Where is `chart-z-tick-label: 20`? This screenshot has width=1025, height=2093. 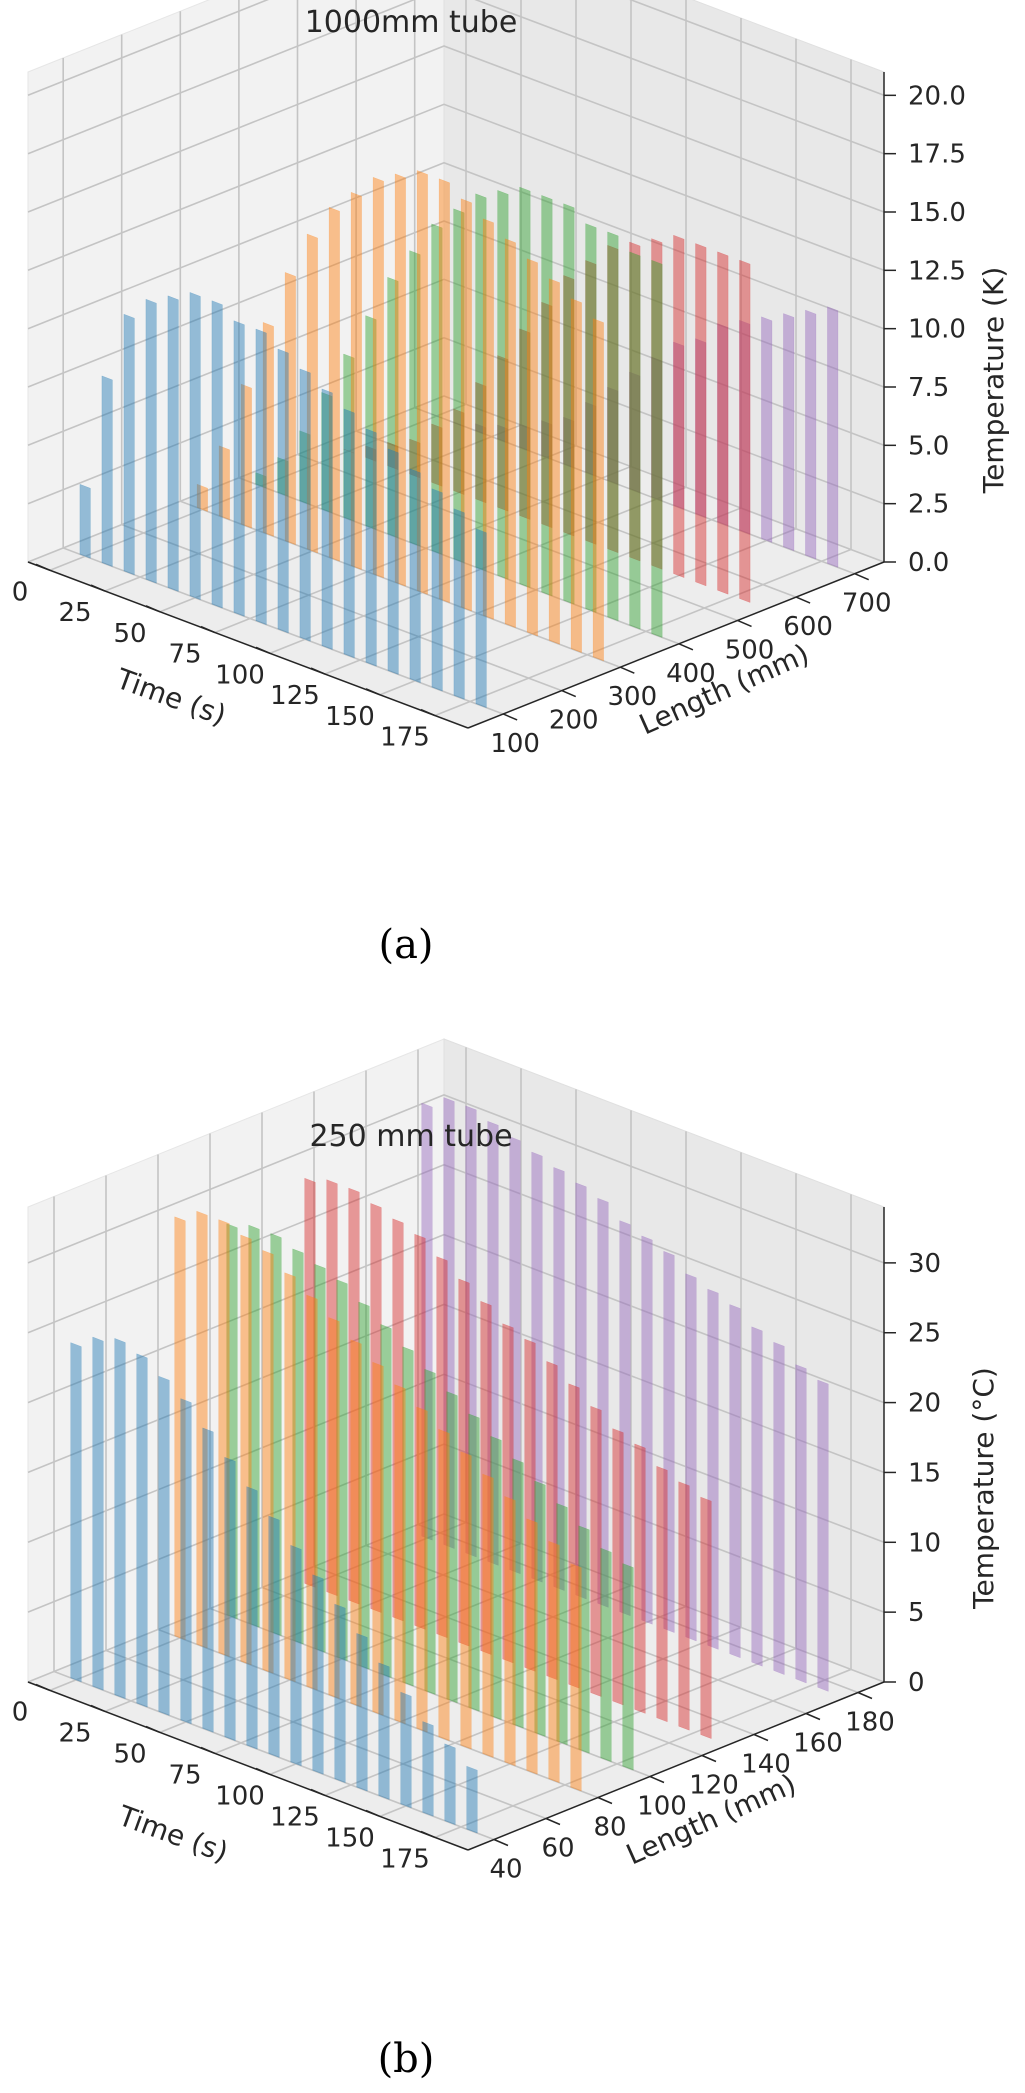 chart-z-tick-label: 20 is located at coordinates (924, 1404).